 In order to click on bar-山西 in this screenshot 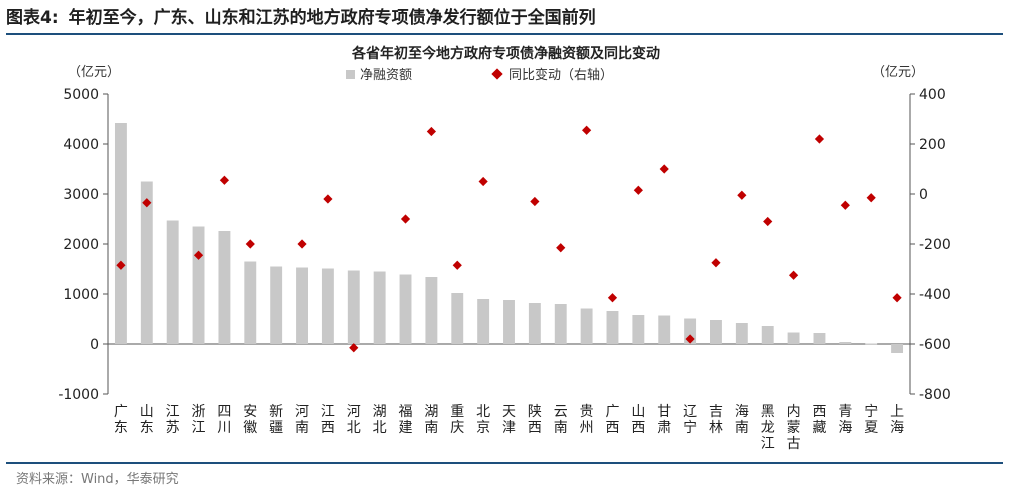, I will do `click(638, 329)`.